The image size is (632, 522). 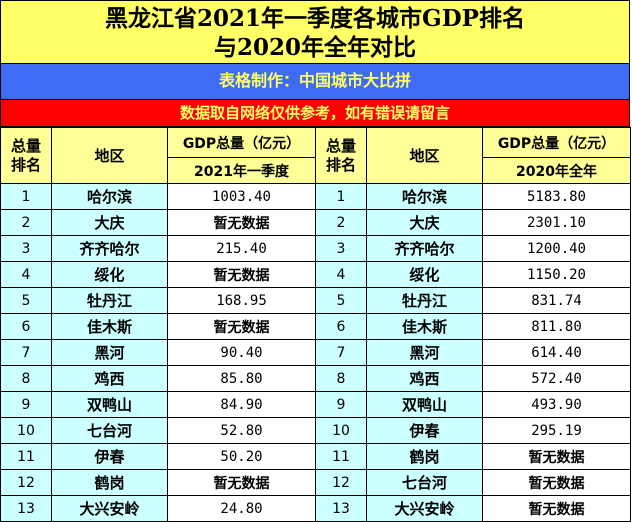 What do you see at coordinates (556, 430) in the screenshot?
I see `gdp-value-cell: 295.19` at bounding box center [556, 430].